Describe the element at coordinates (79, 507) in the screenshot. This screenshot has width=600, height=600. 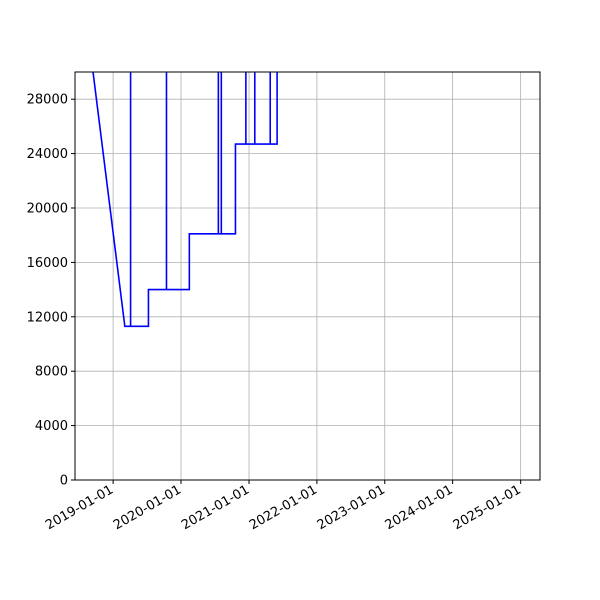
I see `x-tick-label: 2019-01-01` at that location.